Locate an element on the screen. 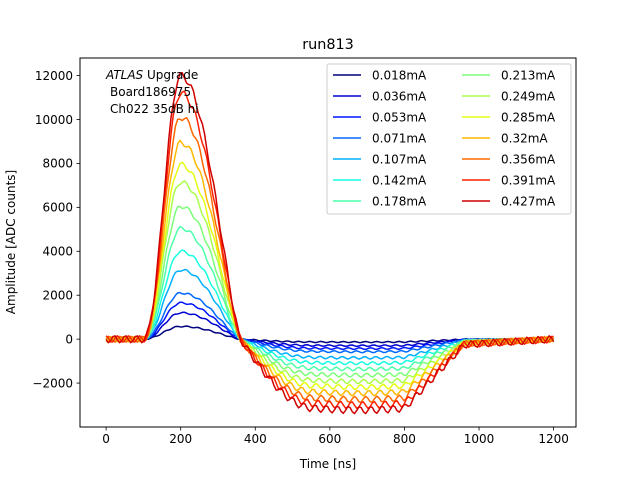 The image size is (640, 480). legend-box is located at coordinates (449, 139).